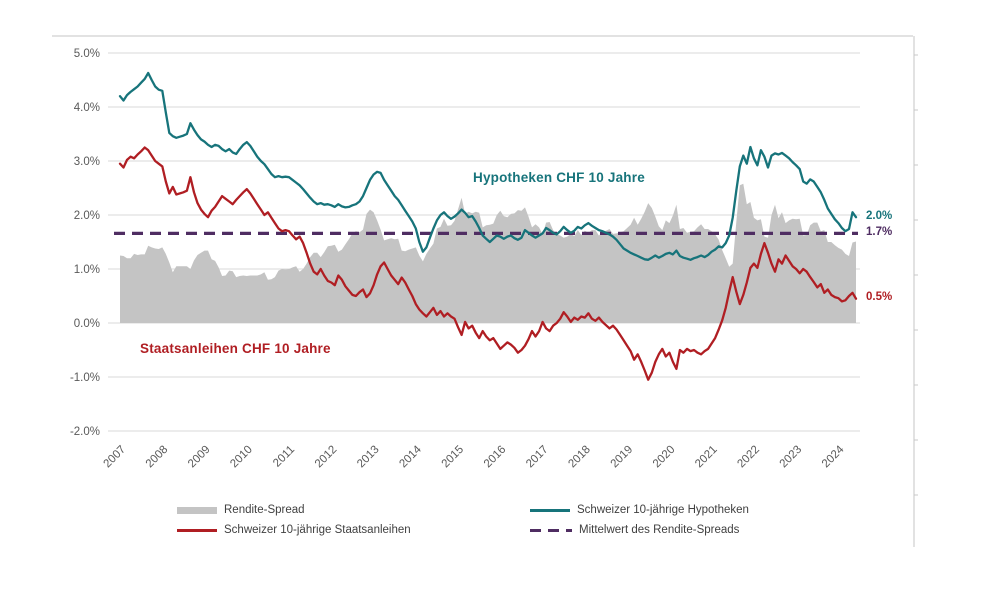 Image resolution: width=1000 pixels, height=600 pixels. Describe the element at coordinates (85, 243) in the screenshot. I see `y-axis-labels: 5.0% 4.0% 3.0% 2.0% 1.0% 0.0% -1.0% -2.0%` at that location.